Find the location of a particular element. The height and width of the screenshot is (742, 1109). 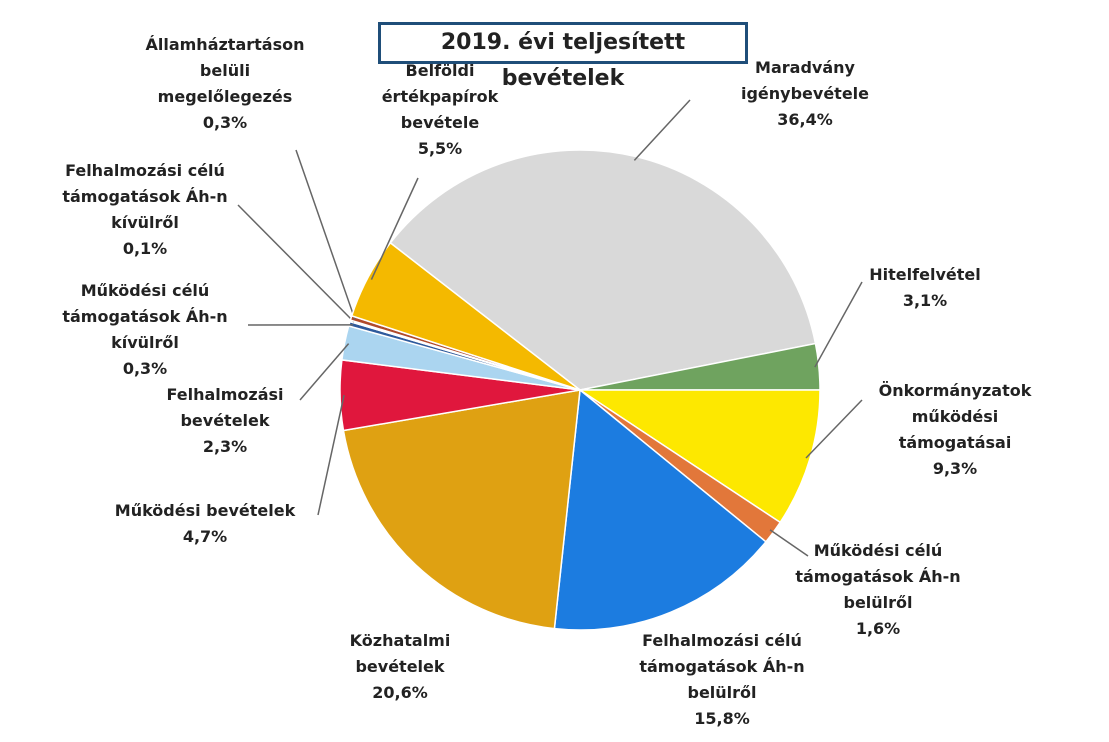

slice-label: Felhalmozási bevételek 2,3% is located at coordinates (225, 421).